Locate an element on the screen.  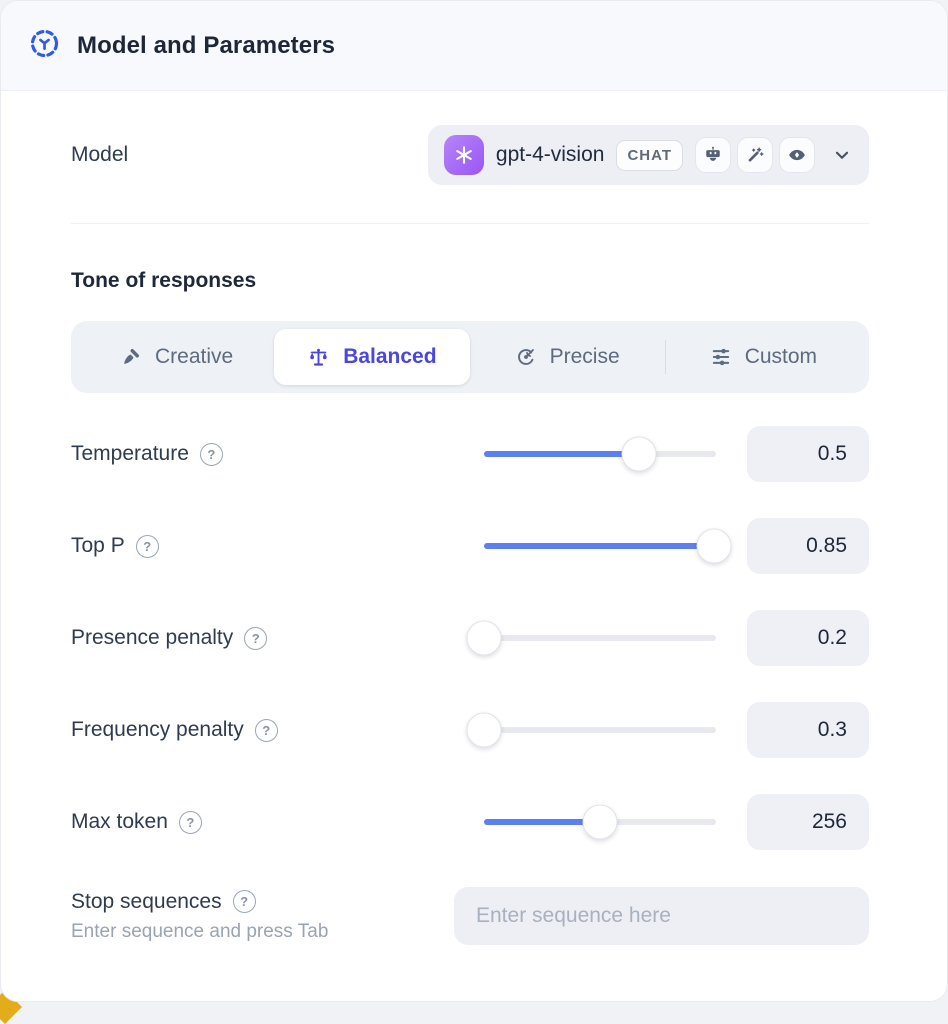
section-divider is located at coordinates (470, 223).